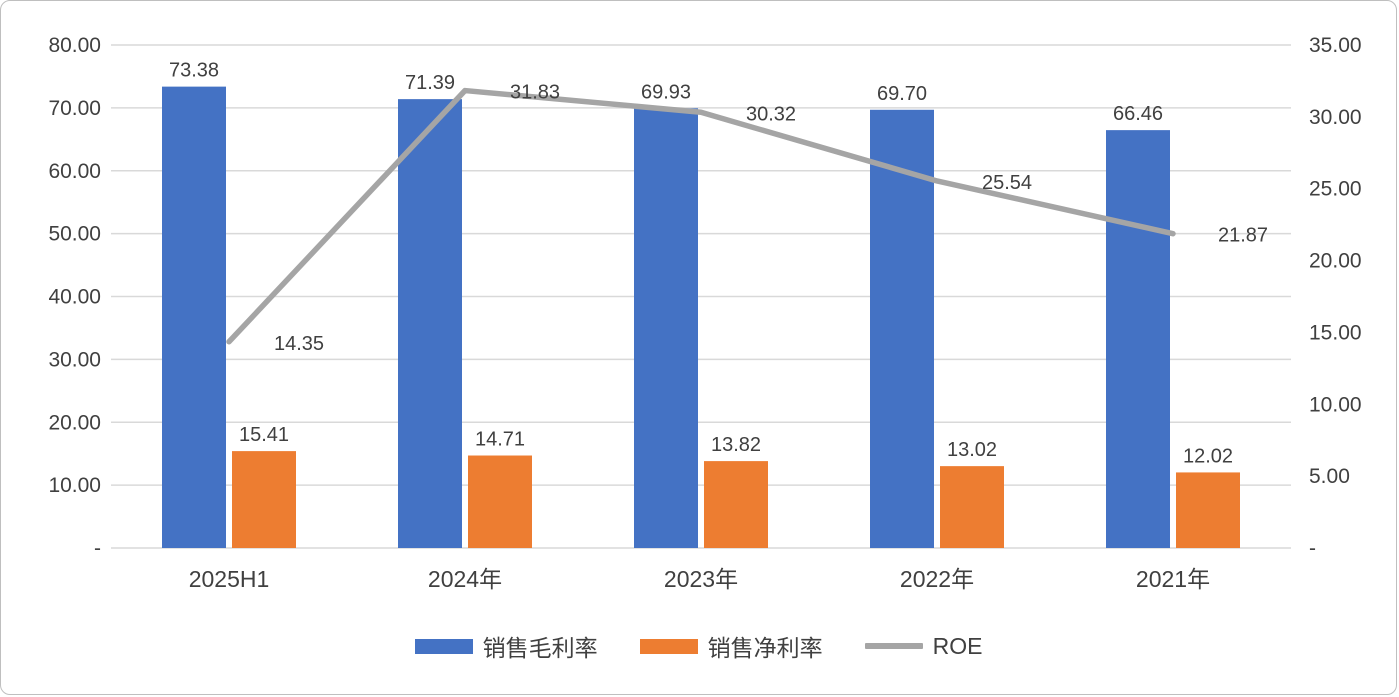 This screenshot has height=697, width=1399. What do you see at coordinates (1173, 579) in the screenshot?
I see `category-label: 2021年` at bounding box center [1173, 579].